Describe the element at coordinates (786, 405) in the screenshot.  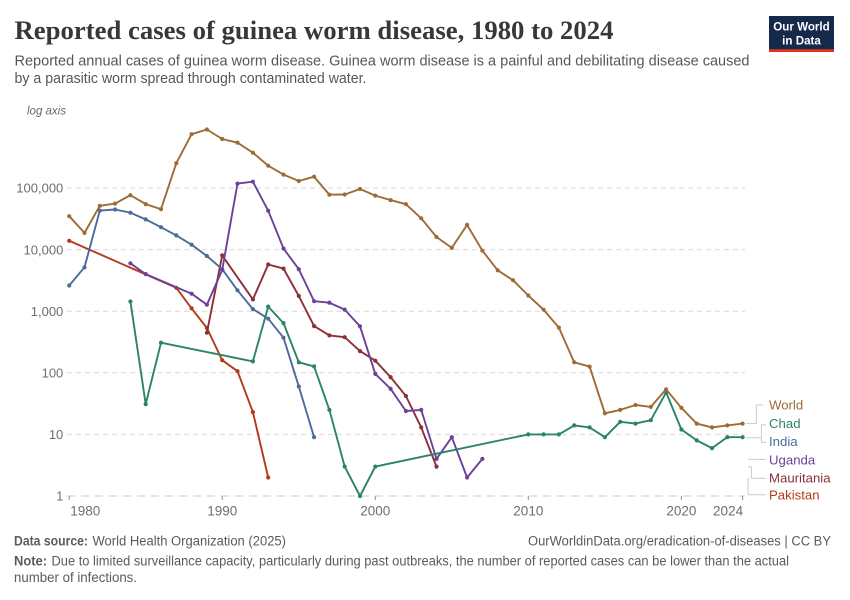
I see `svg-text: World` at that location.